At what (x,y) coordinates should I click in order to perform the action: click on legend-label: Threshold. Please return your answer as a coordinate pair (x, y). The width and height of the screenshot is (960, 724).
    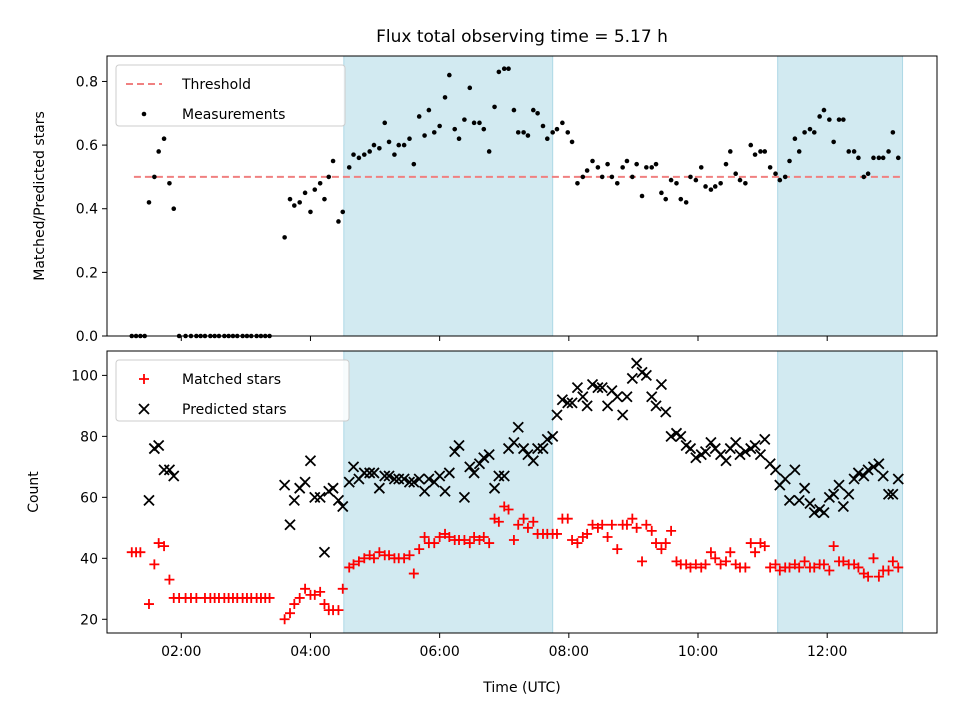
    Looking at the image, I should click on (216, 85).